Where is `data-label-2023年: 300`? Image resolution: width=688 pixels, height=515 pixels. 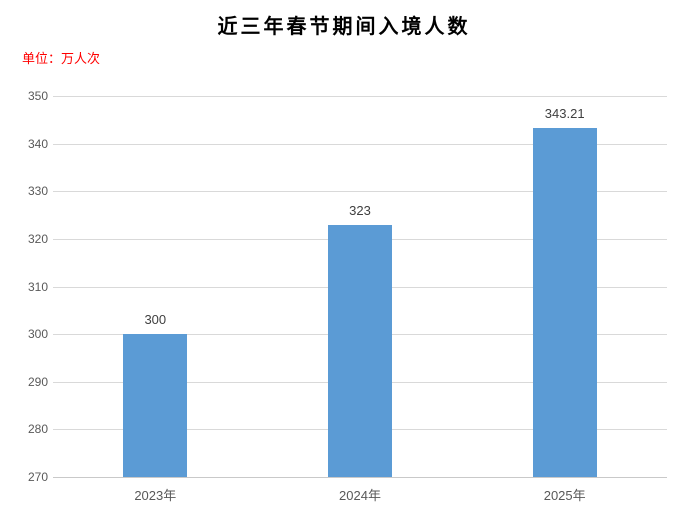
data-label-2023年: 300 is located at coordinates (155, 320).